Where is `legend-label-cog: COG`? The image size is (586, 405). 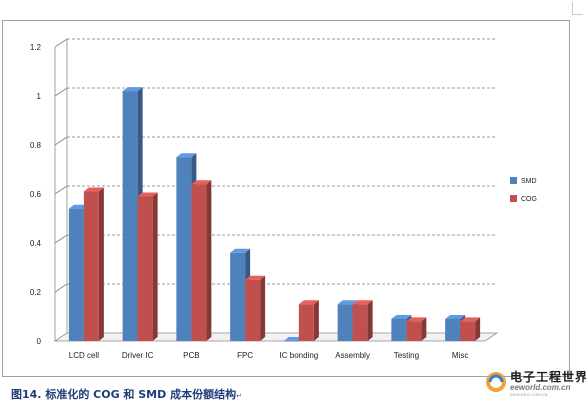 legend-label-cog: COG is located at coordinates (529, 199).